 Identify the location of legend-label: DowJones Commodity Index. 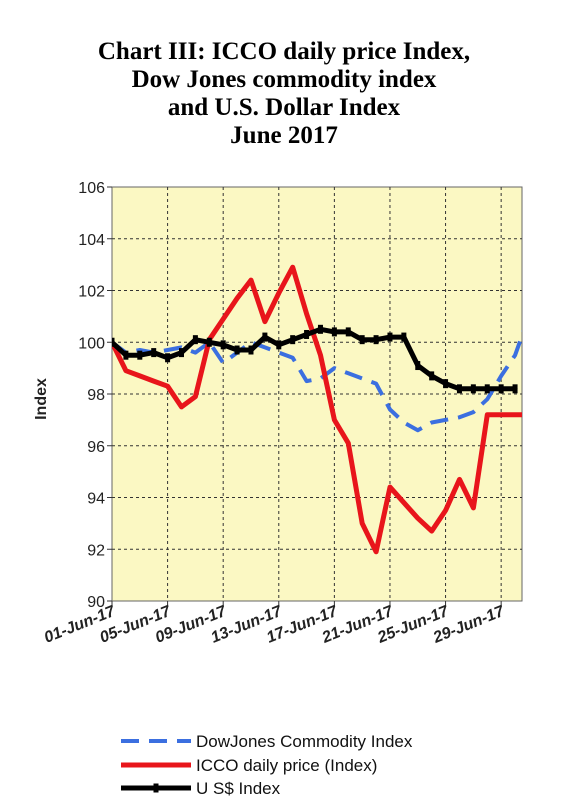
(304, 741).